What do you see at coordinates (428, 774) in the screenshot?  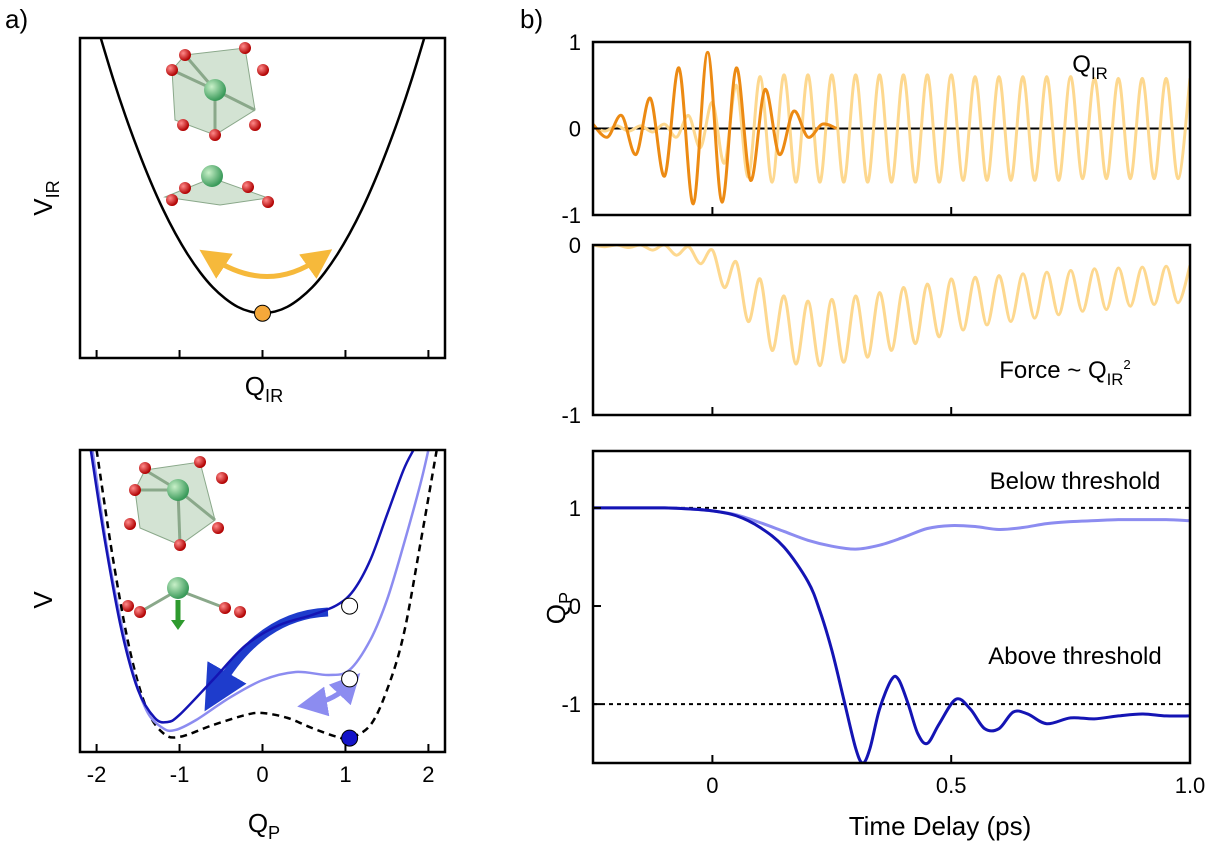 I see `x-tick-label: 2` at bounding box center [428, 774].